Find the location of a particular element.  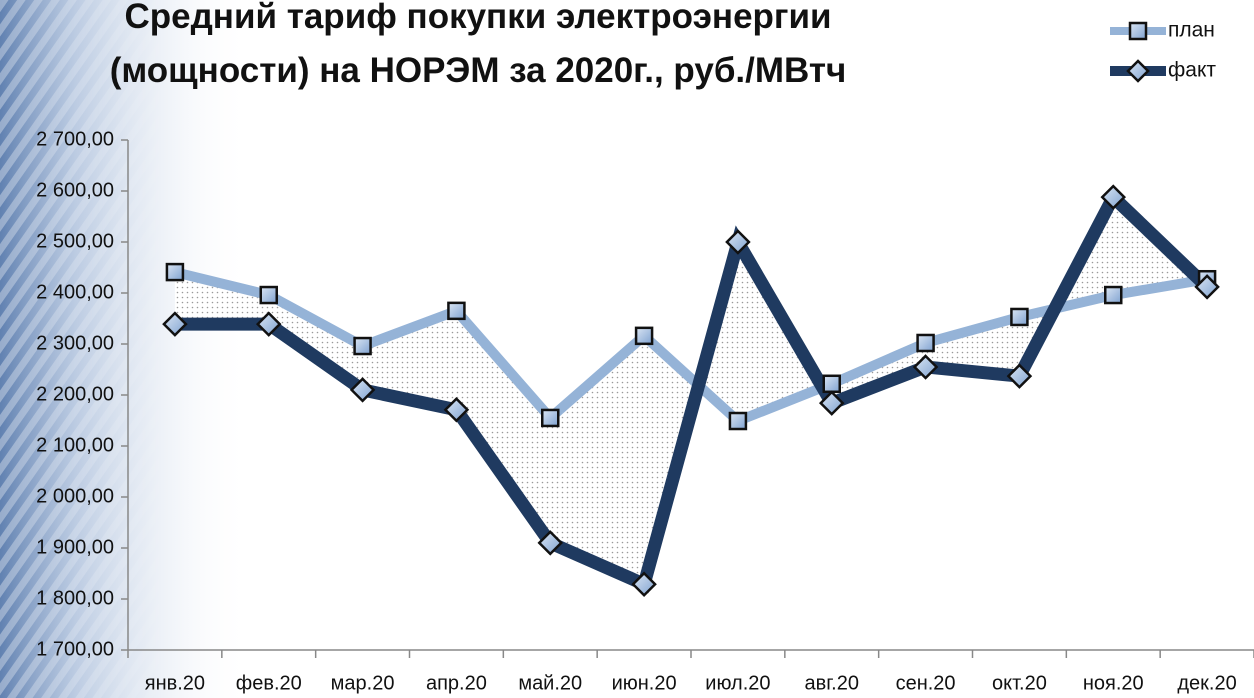

y-tick-label: 1 700,00 is located at coordinates (75, 649).